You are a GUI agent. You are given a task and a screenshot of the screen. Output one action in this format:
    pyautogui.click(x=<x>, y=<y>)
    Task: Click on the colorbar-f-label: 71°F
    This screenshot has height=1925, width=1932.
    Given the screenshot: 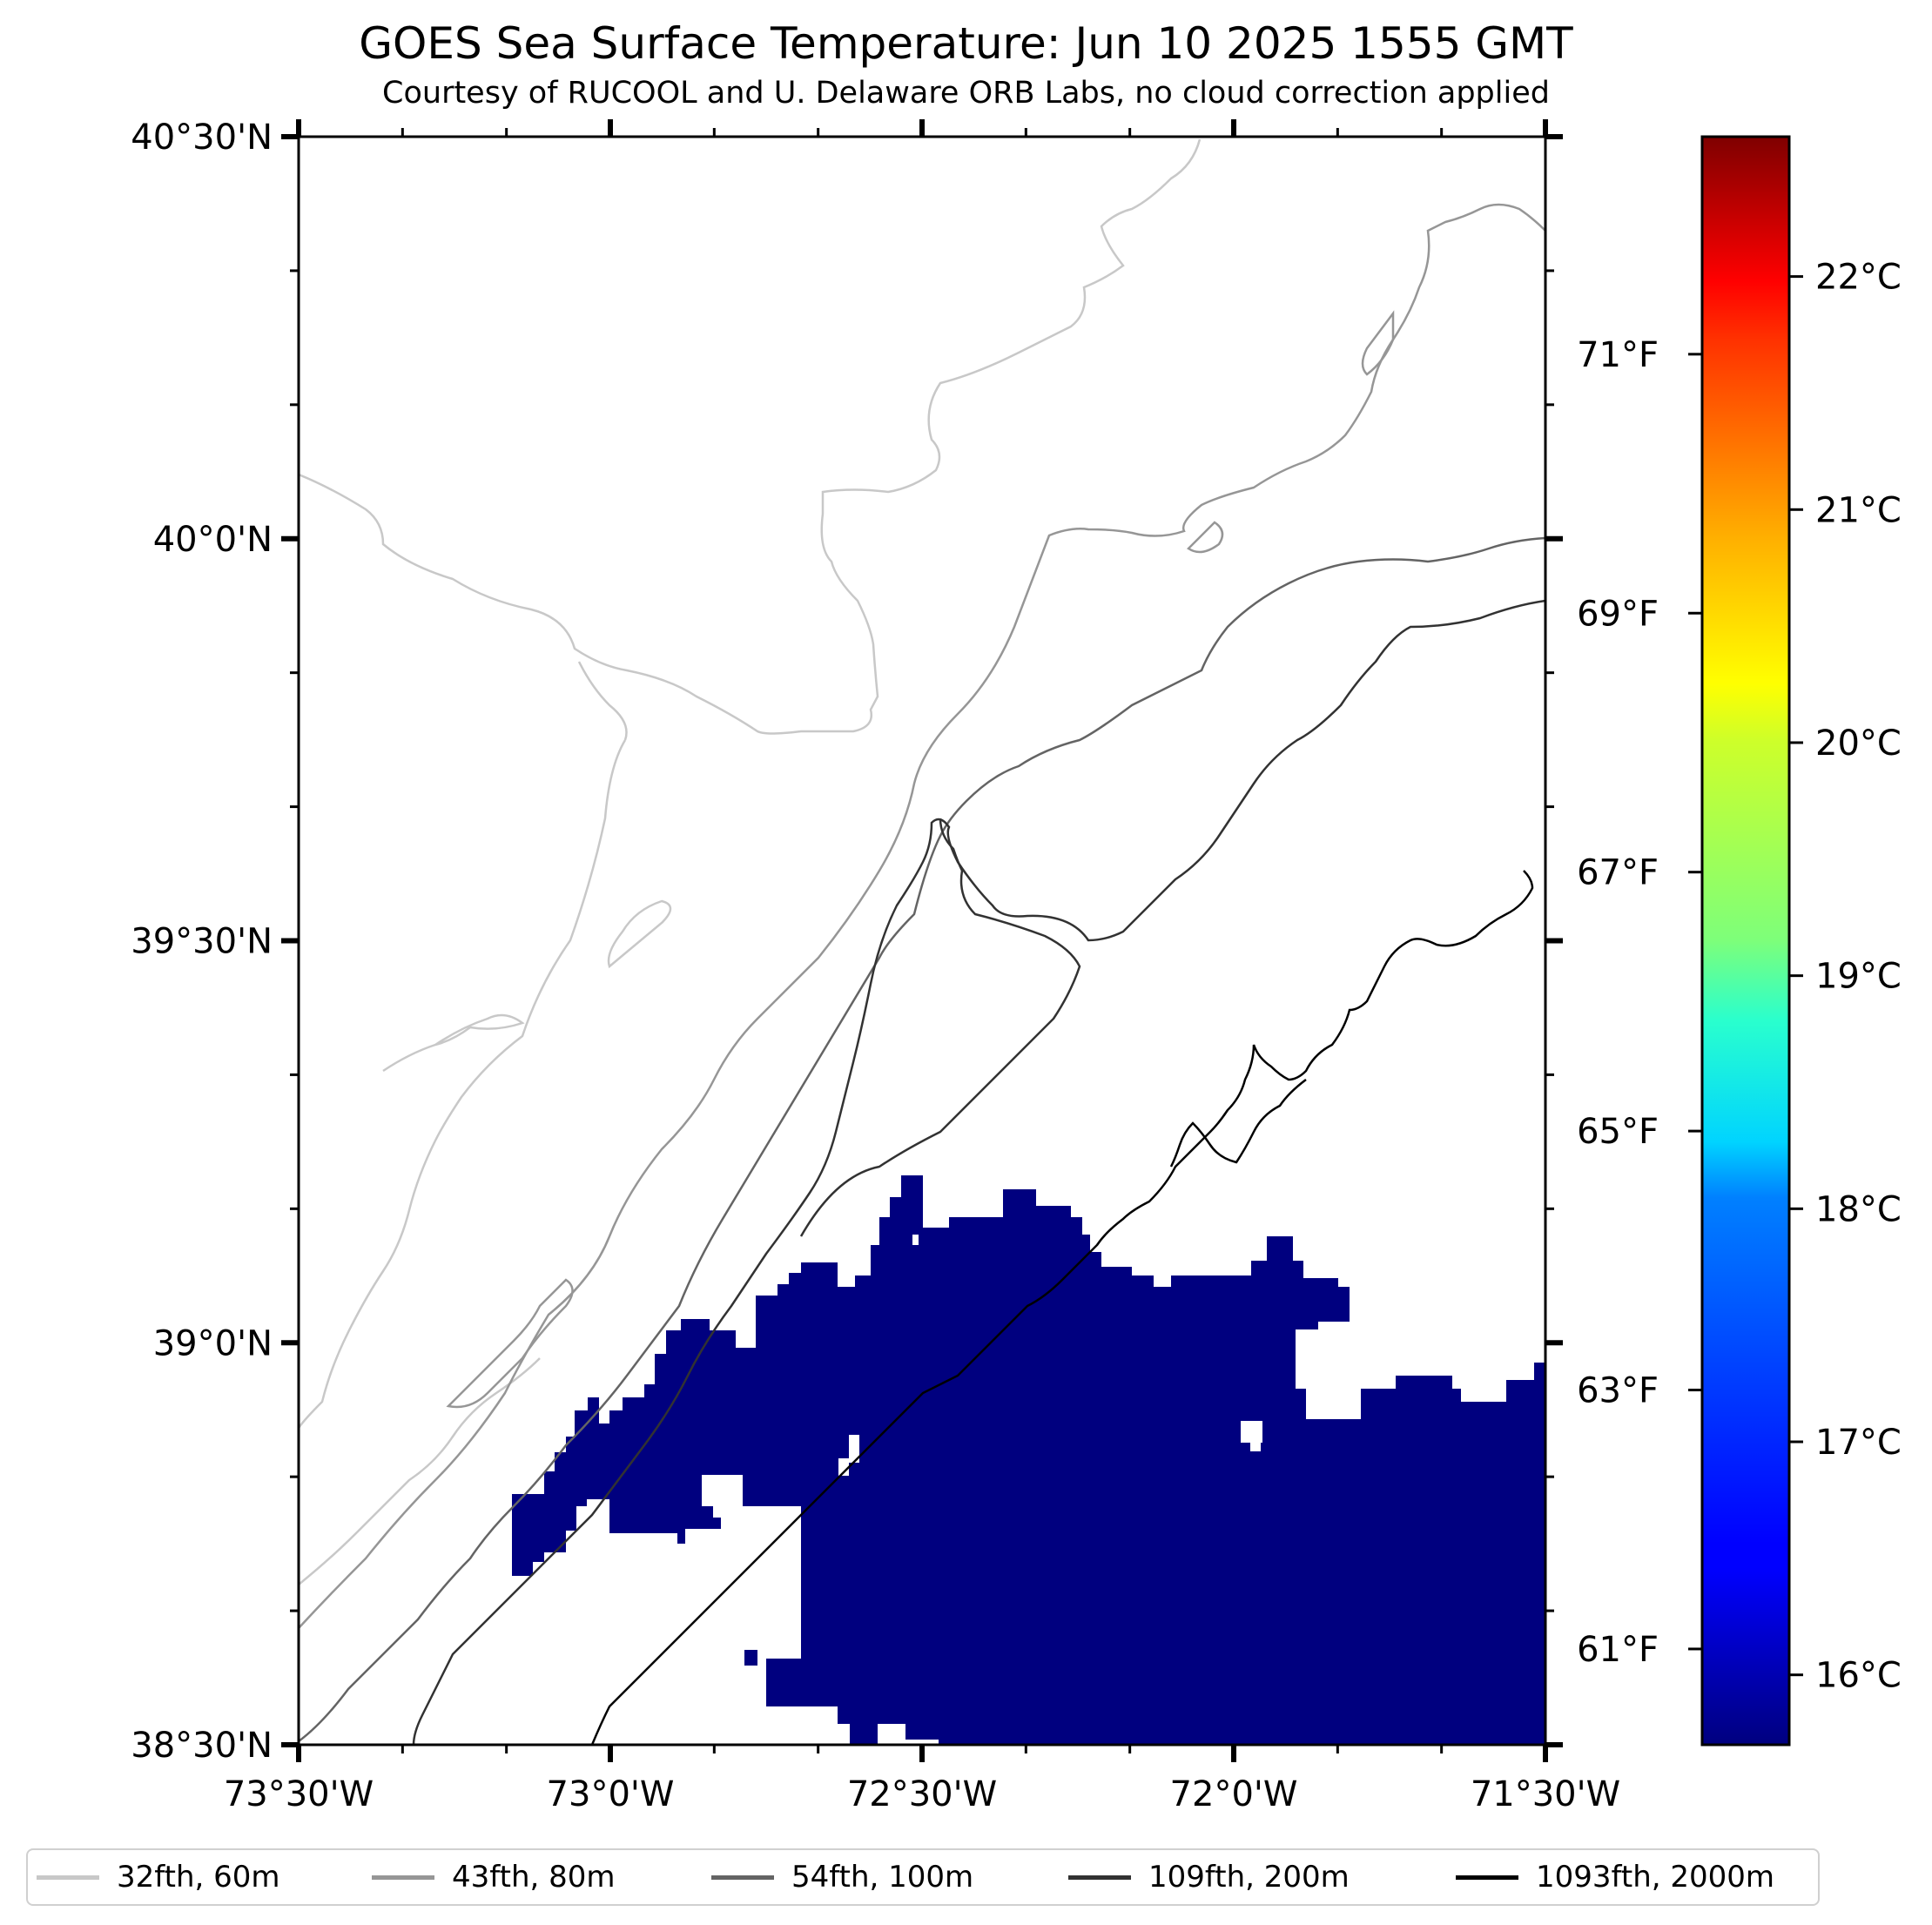 What is the action you would take?
    pyautogui.click(x=1618, y=355)
    